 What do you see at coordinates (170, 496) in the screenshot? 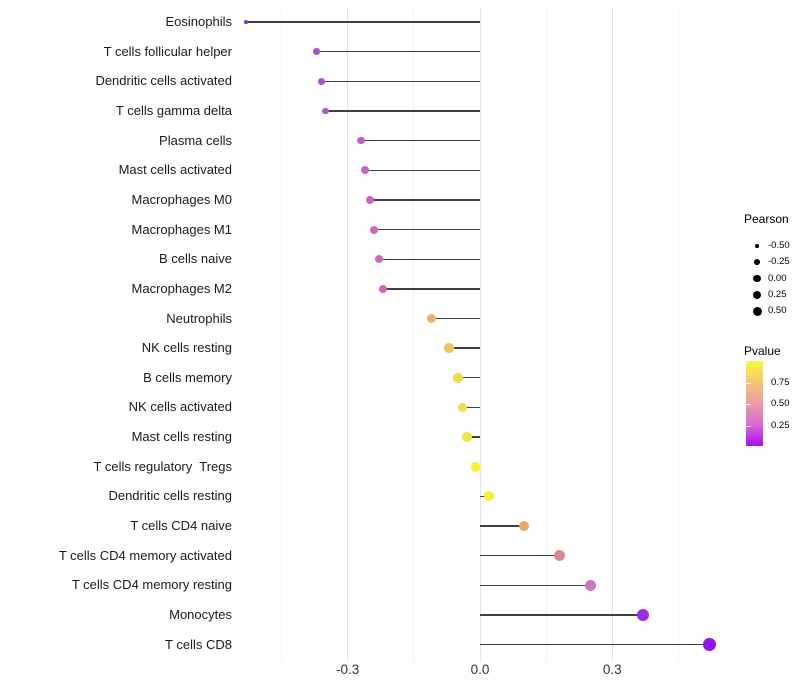
I see `category-label: Dendritic cells resting` at bounding box center [170, 496].